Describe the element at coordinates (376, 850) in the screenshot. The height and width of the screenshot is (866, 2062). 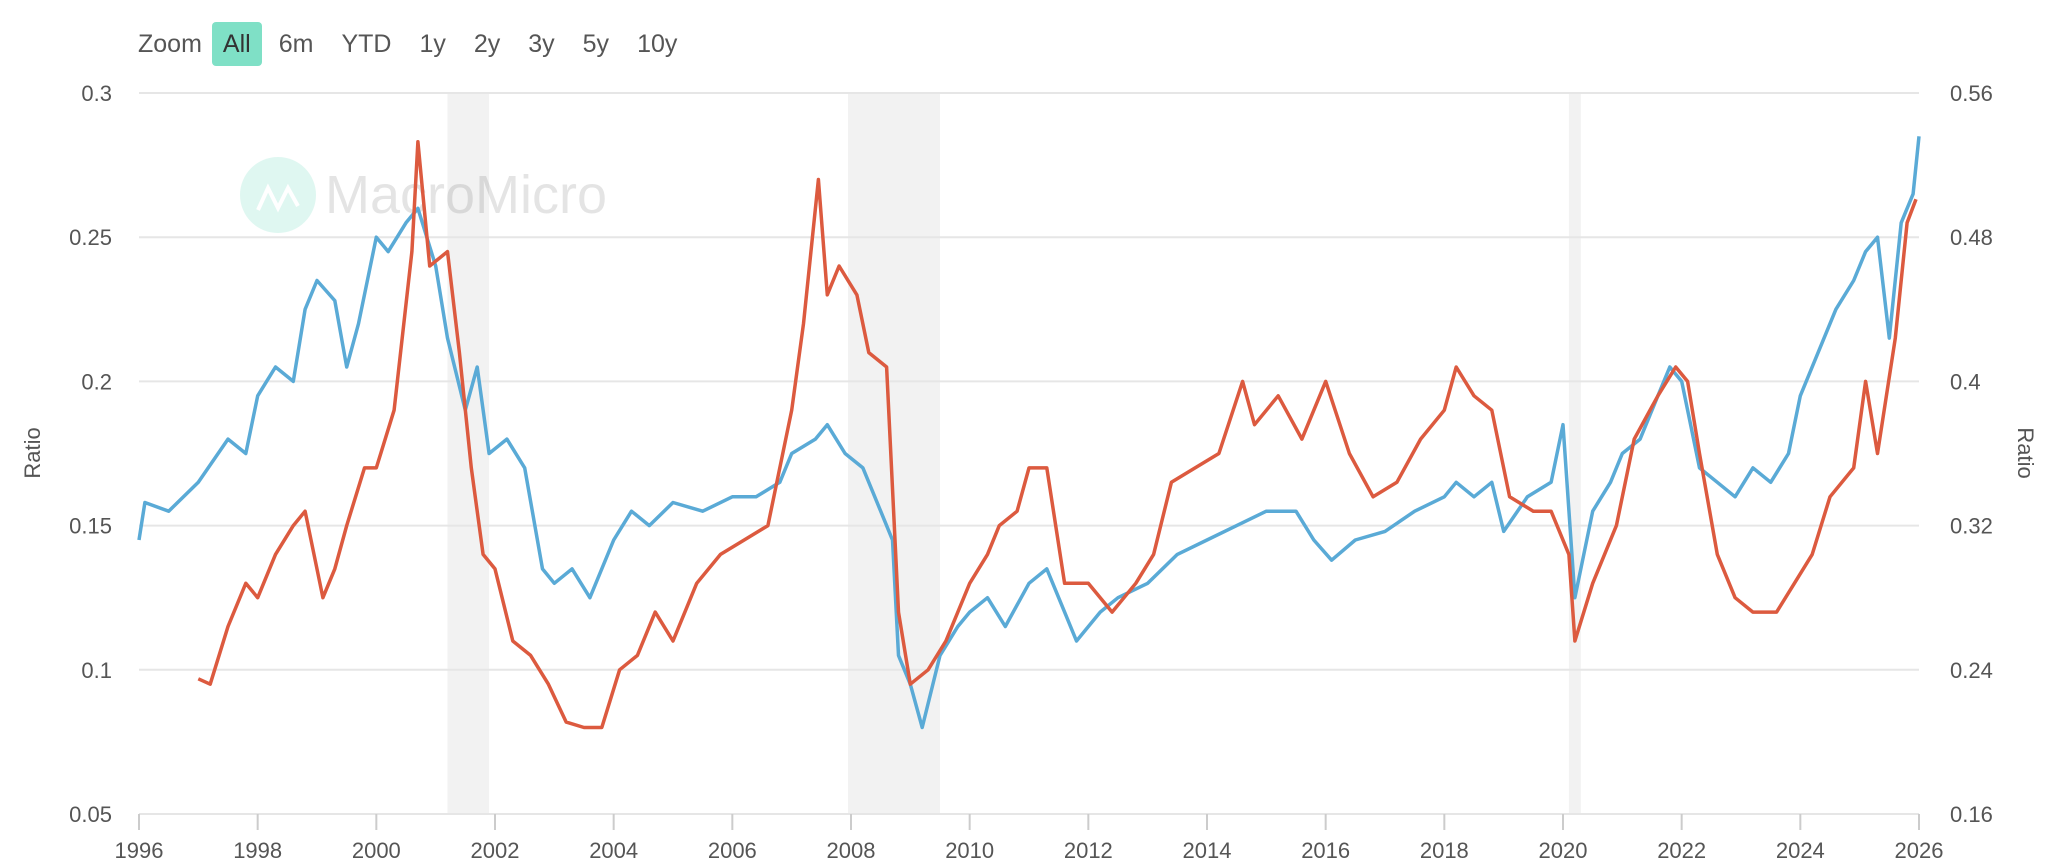
I see `x-tick-label: 2000` at that location.